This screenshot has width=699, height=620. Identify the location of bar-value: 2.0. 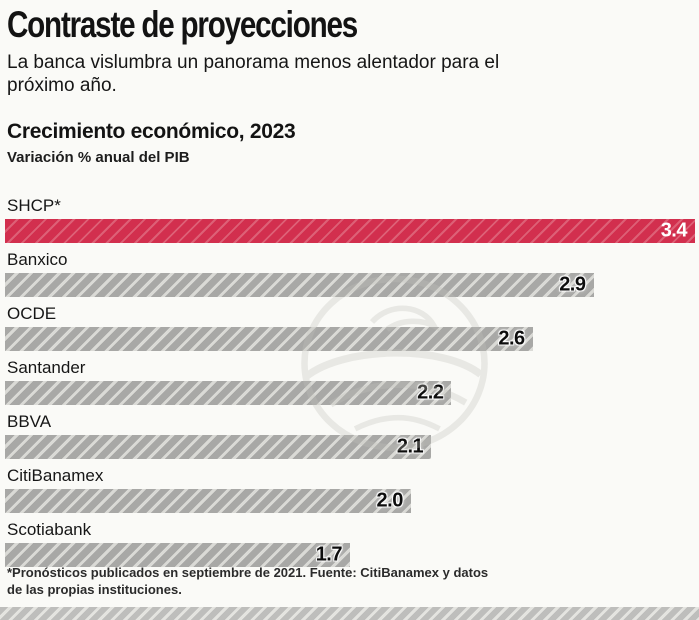
(390, 500).